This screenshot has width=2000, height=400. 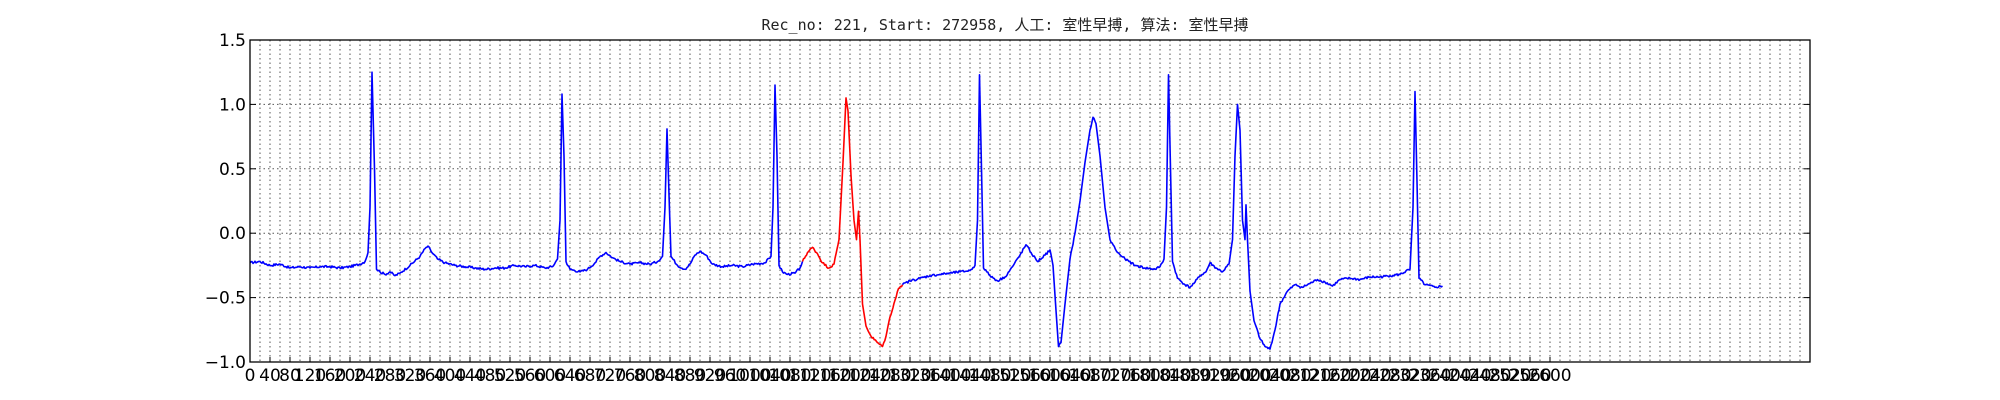 I want to click on x-tick-label: 920, so click(x=710, y=376).